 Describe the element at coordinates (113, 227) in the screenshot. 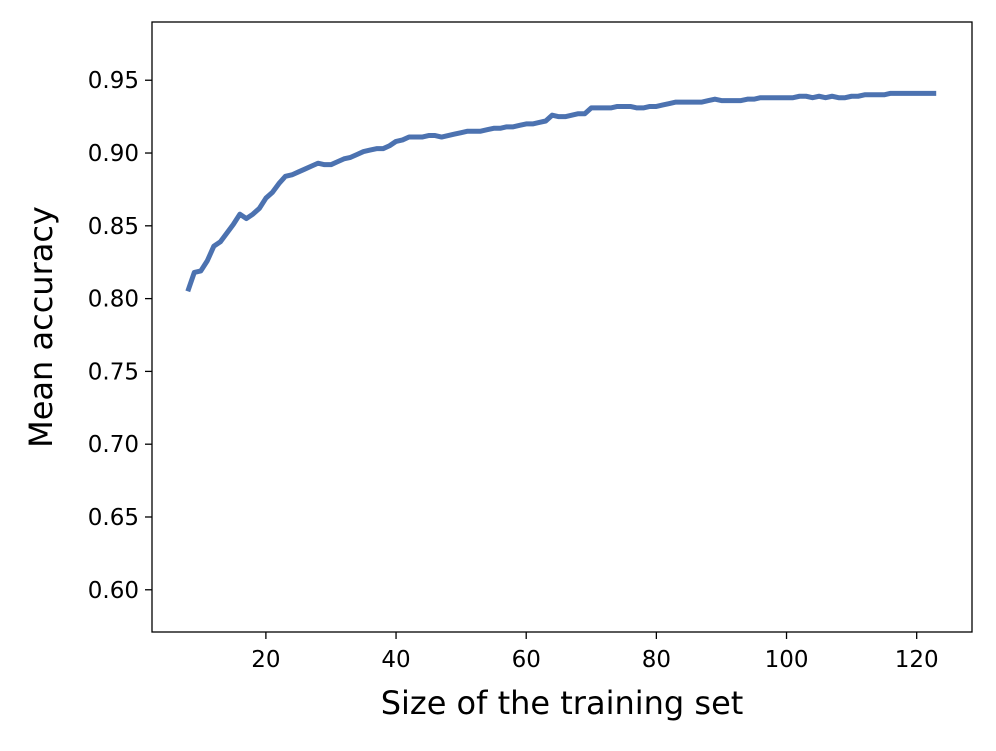

I see `y-tick-label: 0.85` at that location.